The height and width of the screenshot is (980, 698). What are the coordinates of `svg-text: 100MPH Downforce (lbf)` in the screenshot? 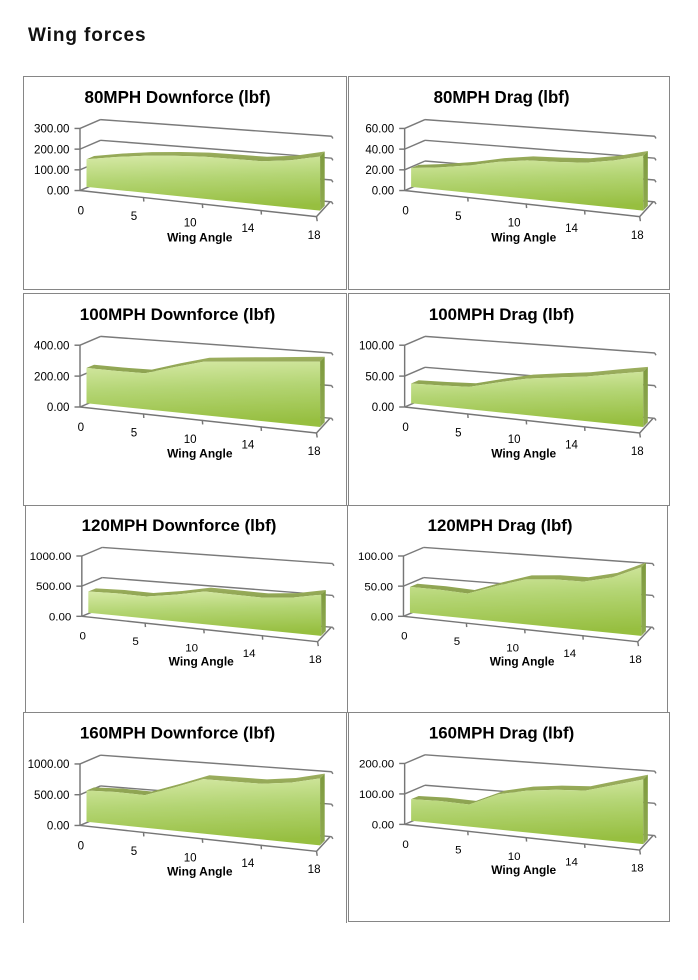 It's located at (178, 314).